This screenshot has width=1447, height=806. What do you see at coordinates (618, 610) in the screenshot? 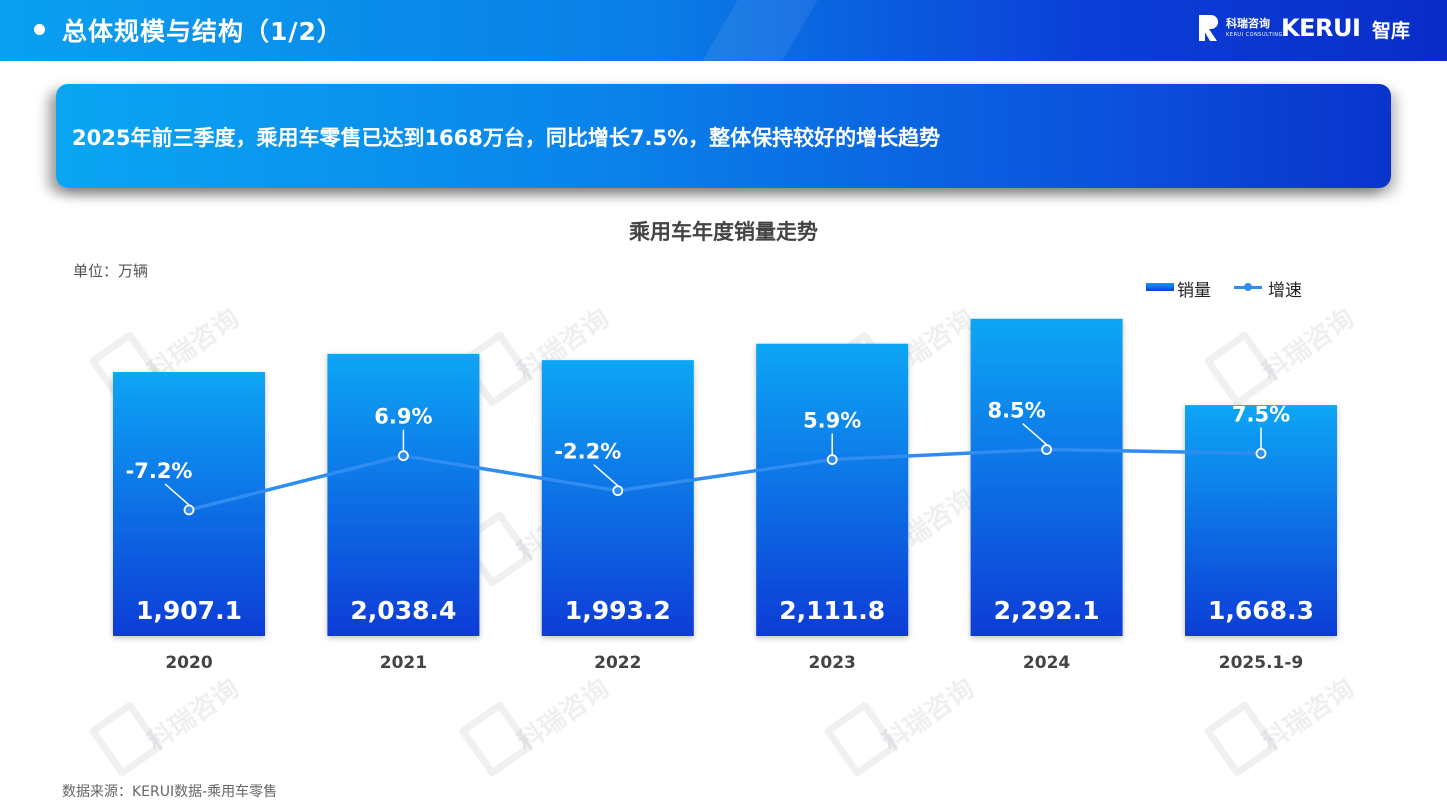
I see `bar-value-label: 1,993.2` at bounding box center [618, 610].